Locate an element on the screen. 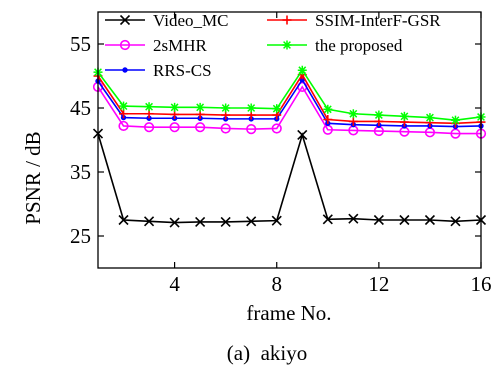 This screenshot has width=503, height=367. legend-item-2smhr: 2sMHR is located at coordinates (156, 45).